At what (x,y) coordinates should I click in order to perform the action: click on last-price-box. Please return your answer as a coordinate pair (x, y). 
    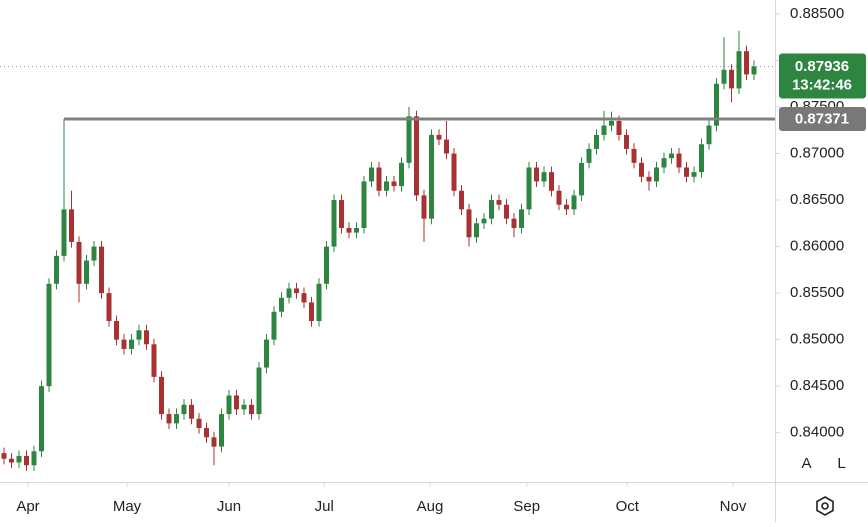
    Looking at the image, I should click on (822, 76).